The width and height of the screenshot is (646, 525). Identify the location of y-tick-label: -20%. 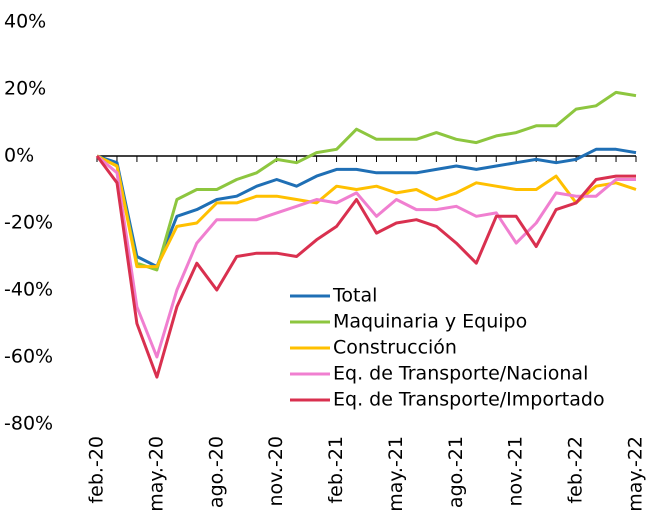
(28, 223).